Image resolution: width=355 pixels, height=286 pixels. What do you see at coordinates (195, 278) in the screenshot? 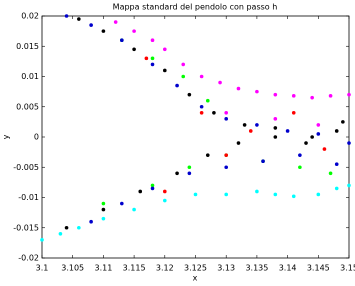
I see `x-axis-label: x` at bounding box center [195, 278].